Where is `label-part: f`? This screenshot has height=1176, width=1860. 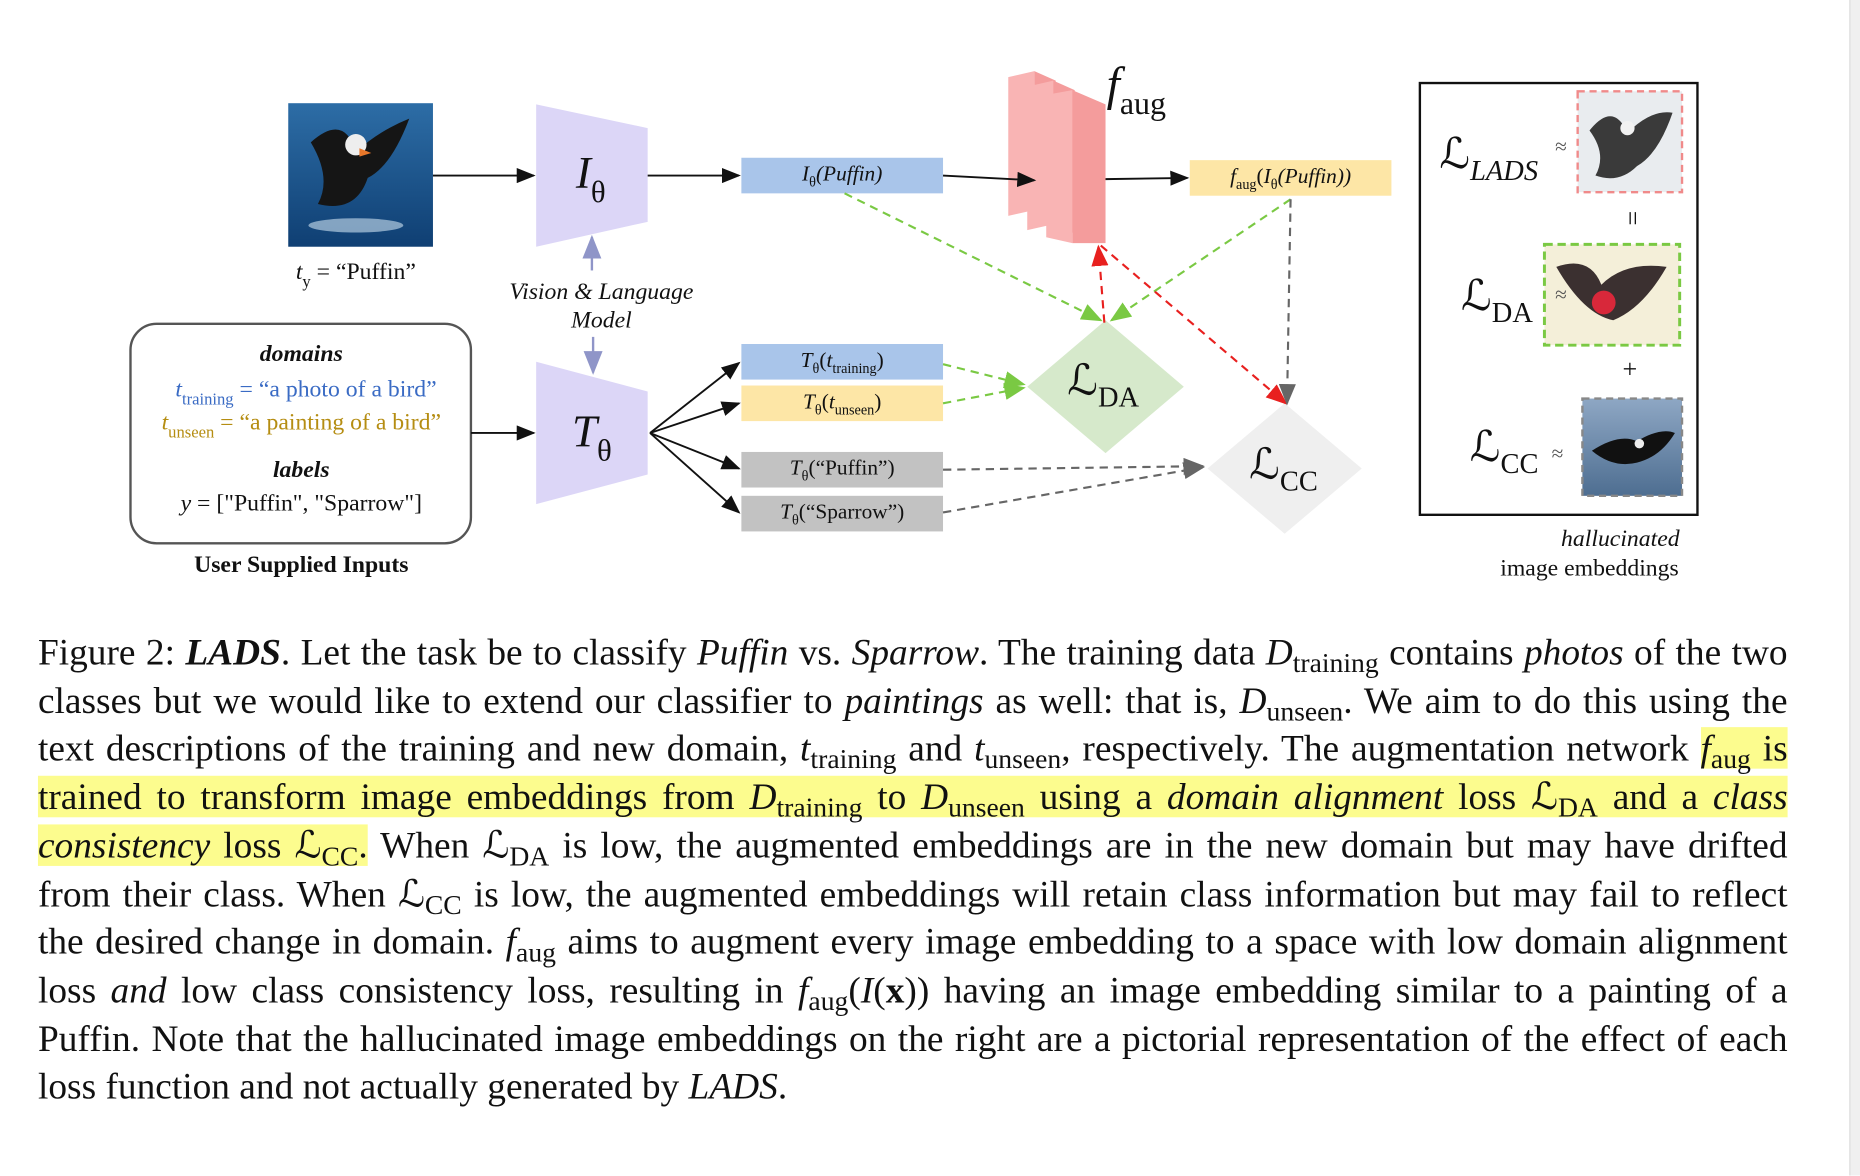
label-part: f is located at coordinates (1234, 176).